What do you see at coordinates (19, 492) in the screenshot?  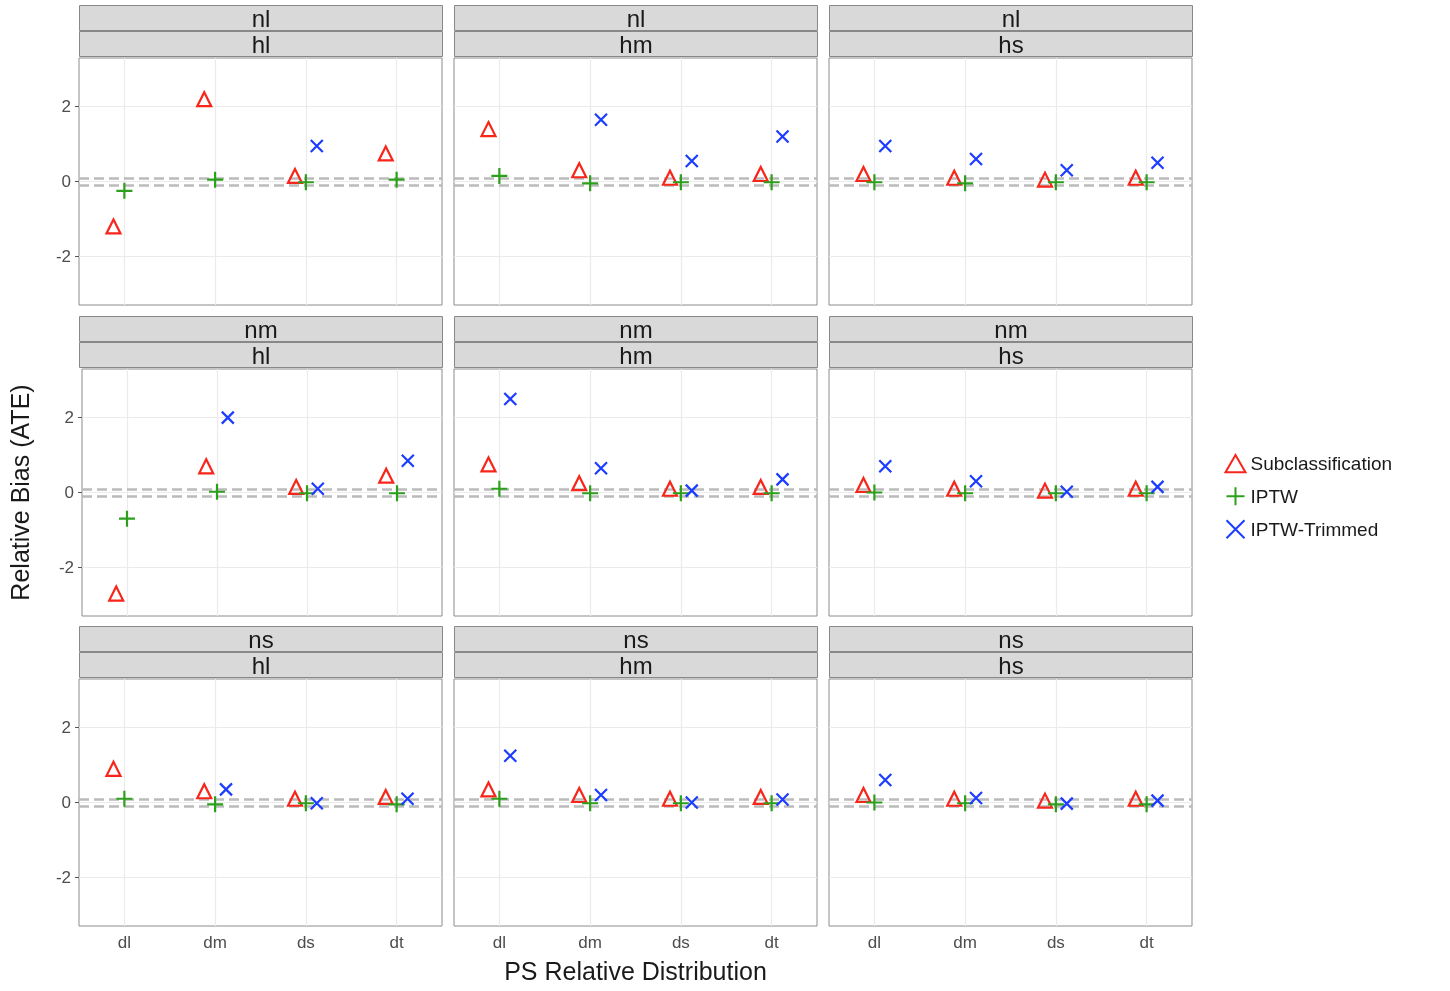 I see `y-axis-title: Relative Bias (ATE)` at bounding box center [19, 492].